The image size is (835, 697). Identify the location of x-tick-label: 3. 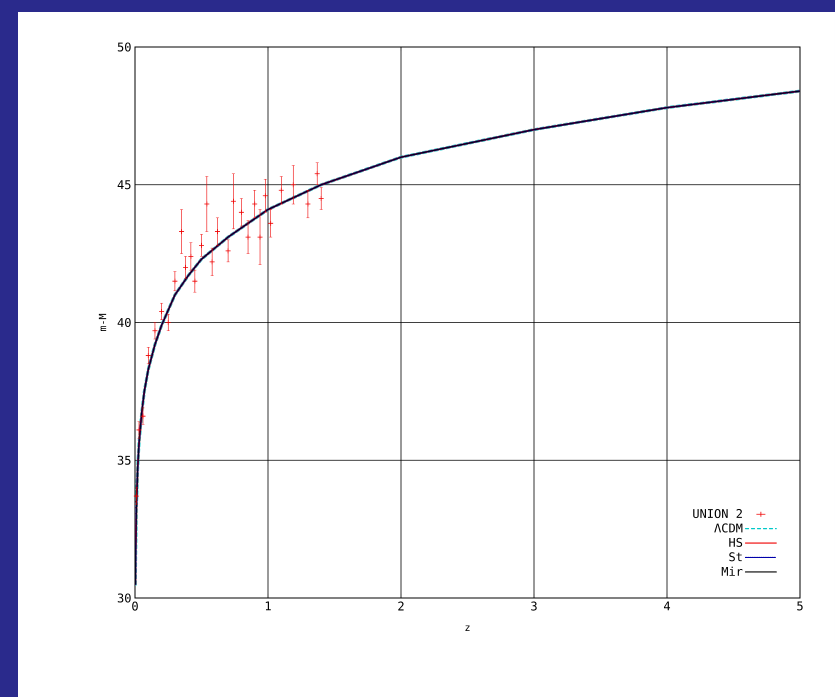
(534, 606).